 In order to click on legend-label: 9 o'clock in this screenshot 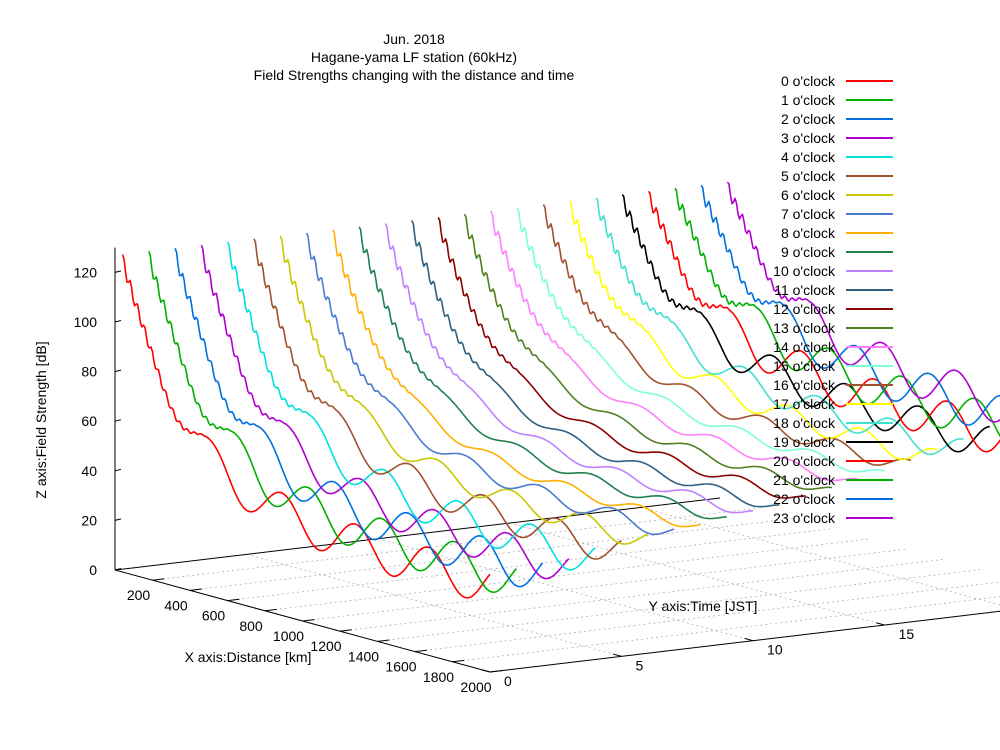, I will do `click(808, 252)`.